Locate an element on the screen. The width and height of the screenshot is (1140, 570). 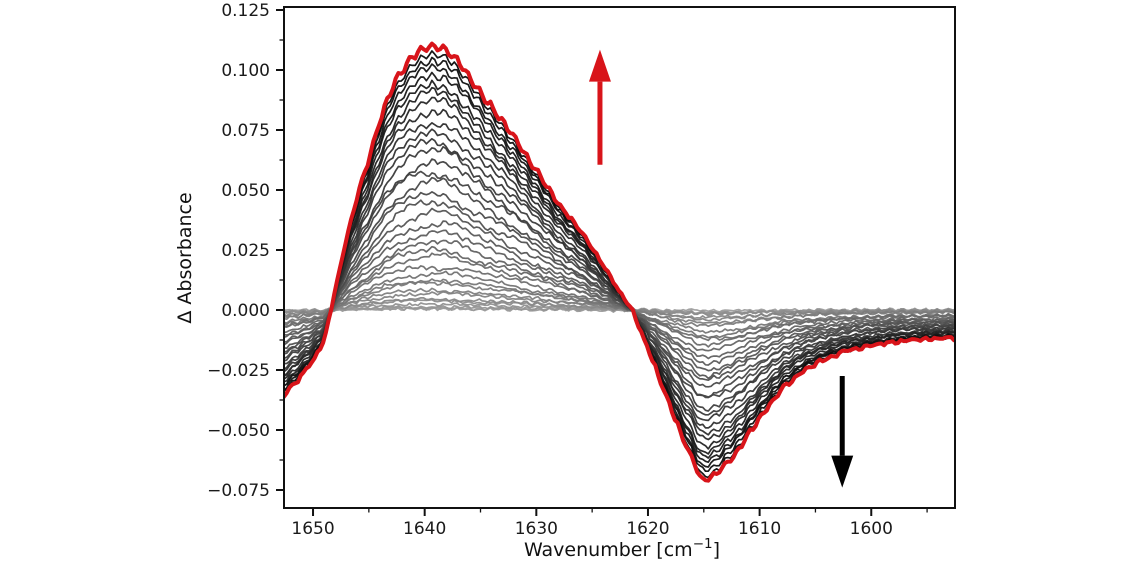
y-tick-label: 0.075 is located at coordinates (245, 131).